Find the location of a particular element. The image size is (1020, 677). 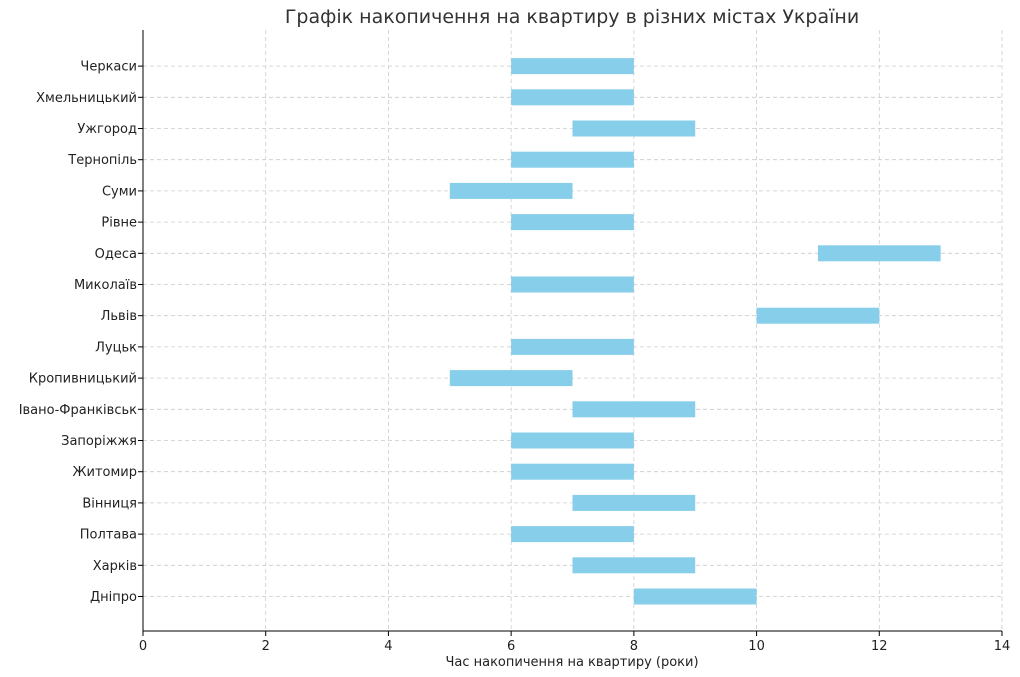

y-tick-label: Харків is located at coordinates (115, 566).